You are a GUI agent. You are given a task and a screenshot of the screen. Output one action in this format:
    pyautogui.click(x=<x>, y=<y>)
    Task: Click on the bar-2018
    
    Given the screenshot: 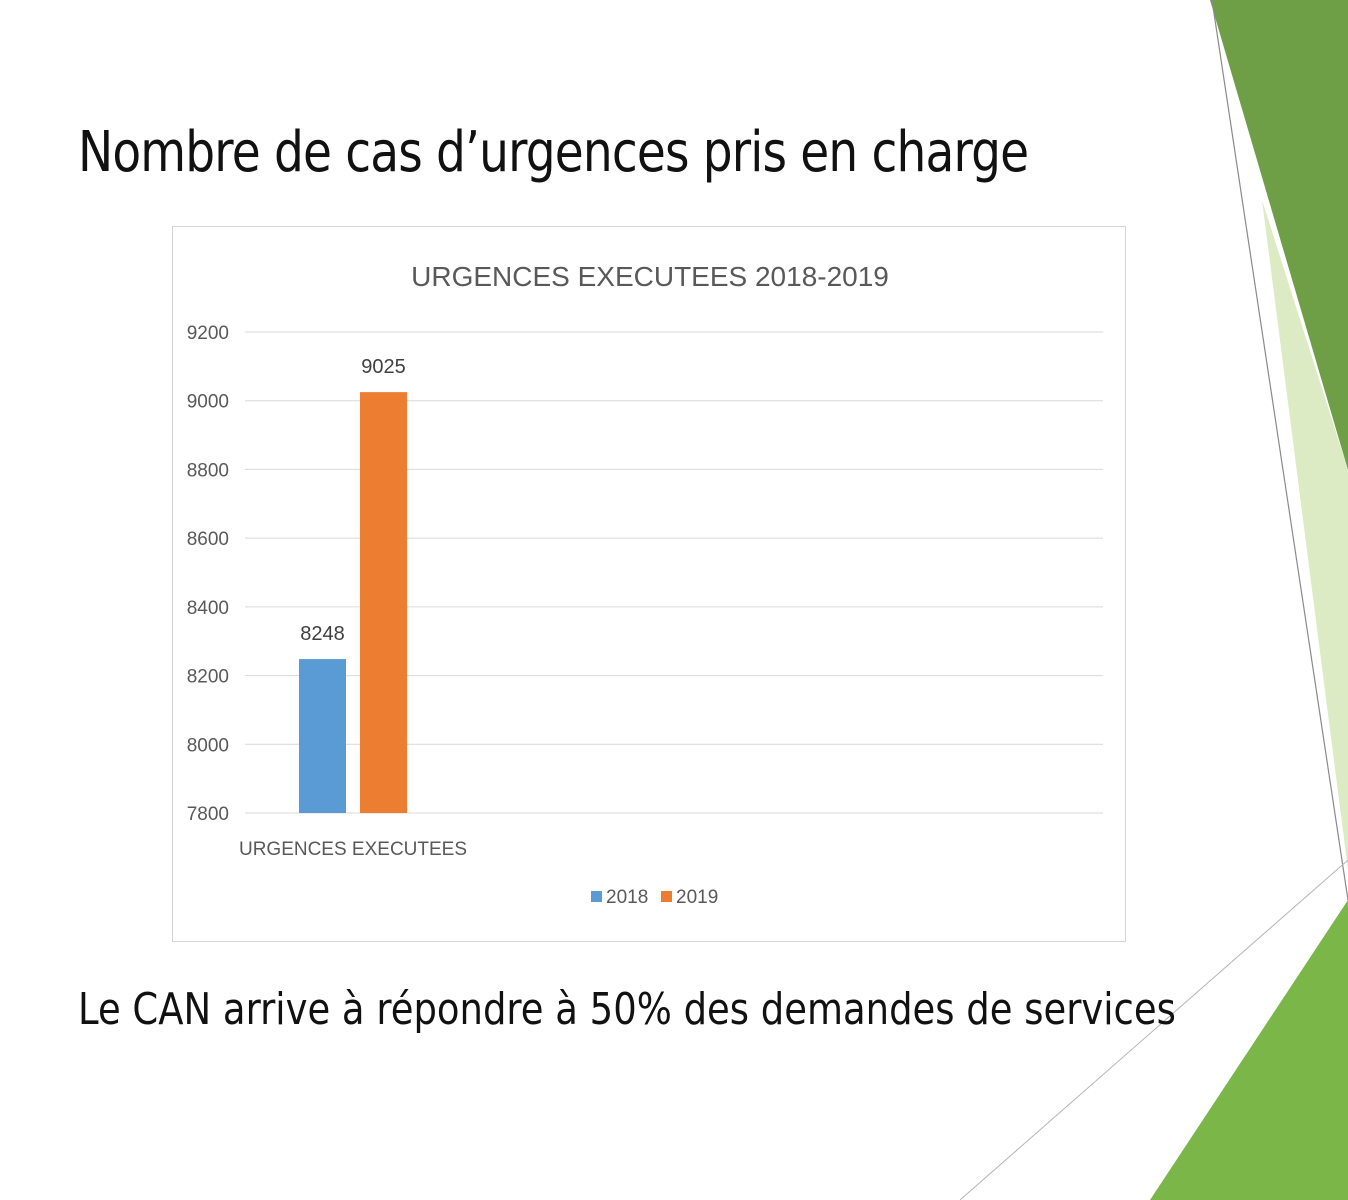 What is the action you would take?
    pyautogui.click(x=322, y=736)
    